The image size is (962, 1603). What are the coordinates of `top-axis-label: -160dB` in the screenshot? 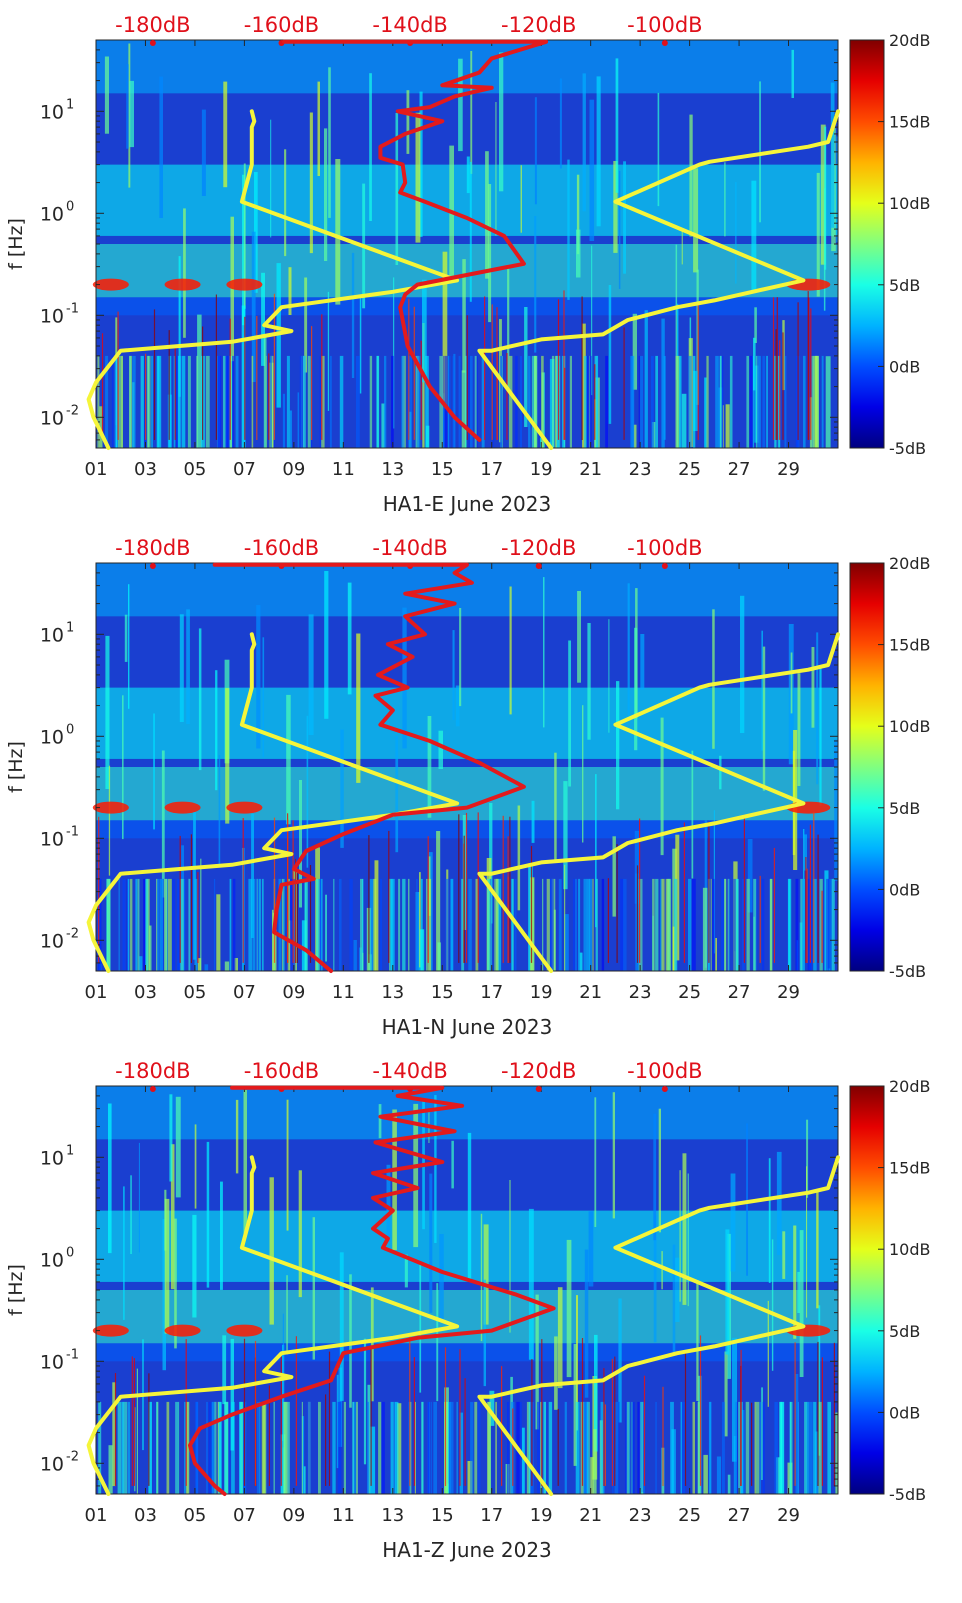 It's located at (281, 1071).